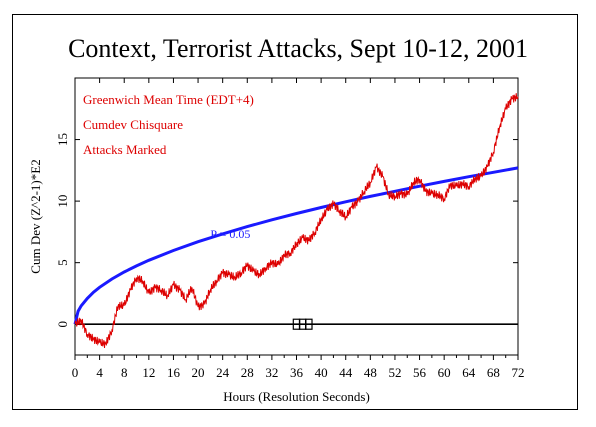 The width and height of the screenshot is (596, 427). Describe the element at coordinates (296, 396) in the screenshot. I see `x-axis-title: Hours (Resolution Seconds)` at that location.